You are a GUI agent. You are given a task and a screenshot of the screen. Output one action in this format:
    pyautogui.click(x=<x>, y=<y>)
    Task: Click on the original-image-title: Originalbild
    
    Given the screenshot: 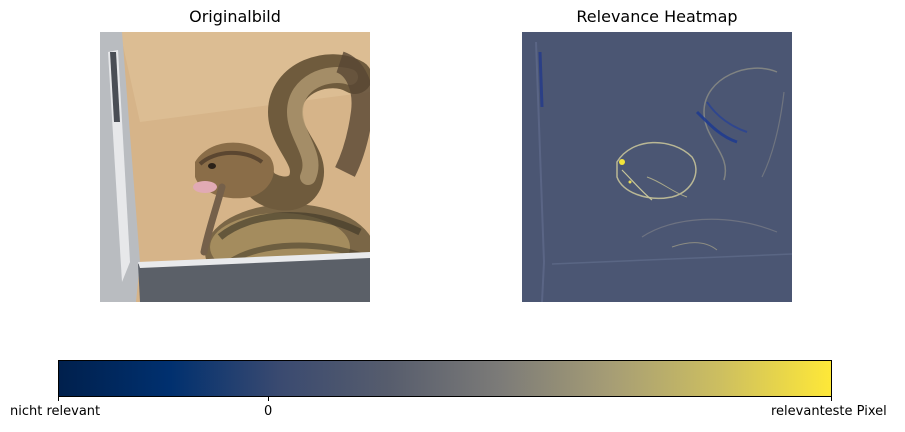 What is the action you would take?
    pyautogui.click(x=235, y=16)
    